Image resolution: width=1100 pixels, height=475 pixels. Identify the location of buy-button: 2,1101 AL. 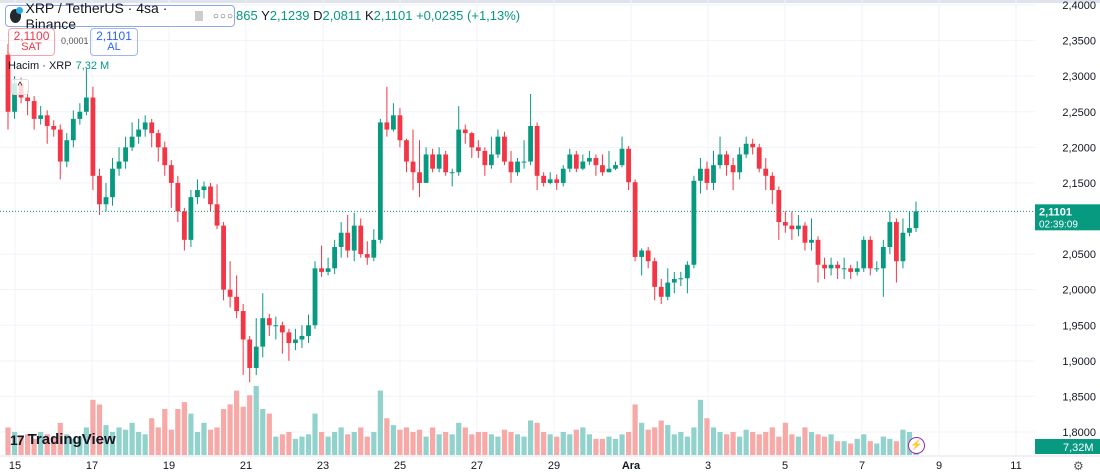
(114, 42).